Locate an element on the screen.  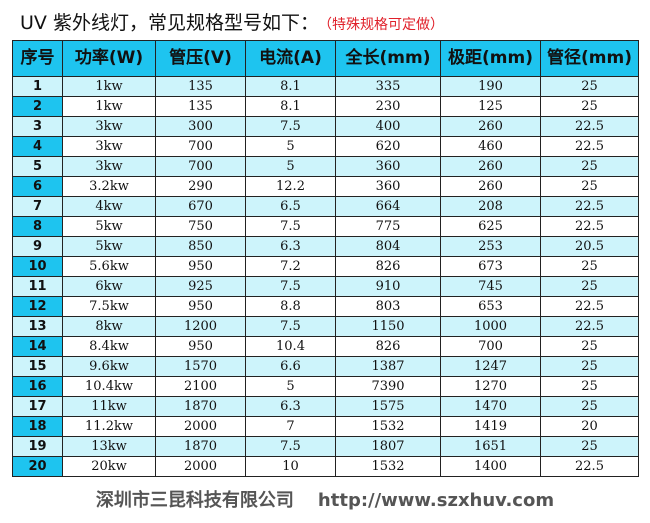
table-row: 17 11kw 1870 6.3 1575 1470 25 is located at coordinates (325, 406).